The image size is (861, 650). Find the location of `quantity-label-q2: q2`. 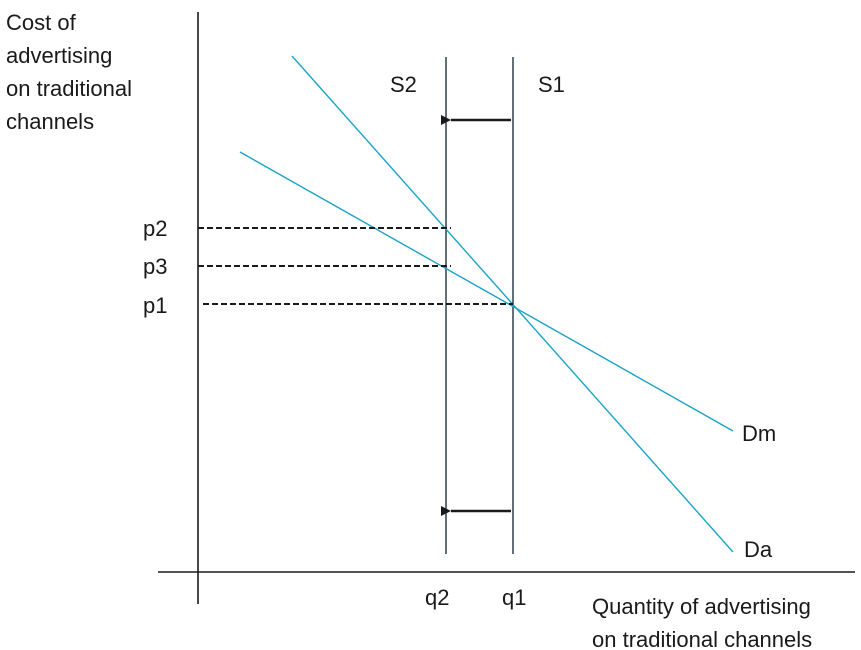

quantity-label-q2: q2 is located at coordinates (437, 597).